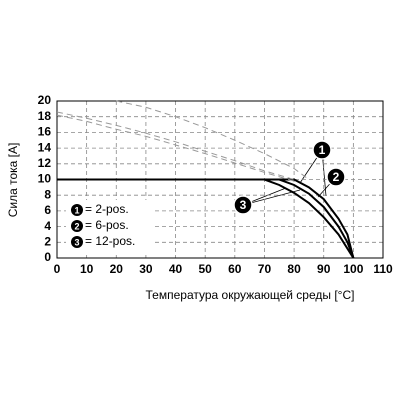  I want to click on callout-label: 2, so click(336, 177).